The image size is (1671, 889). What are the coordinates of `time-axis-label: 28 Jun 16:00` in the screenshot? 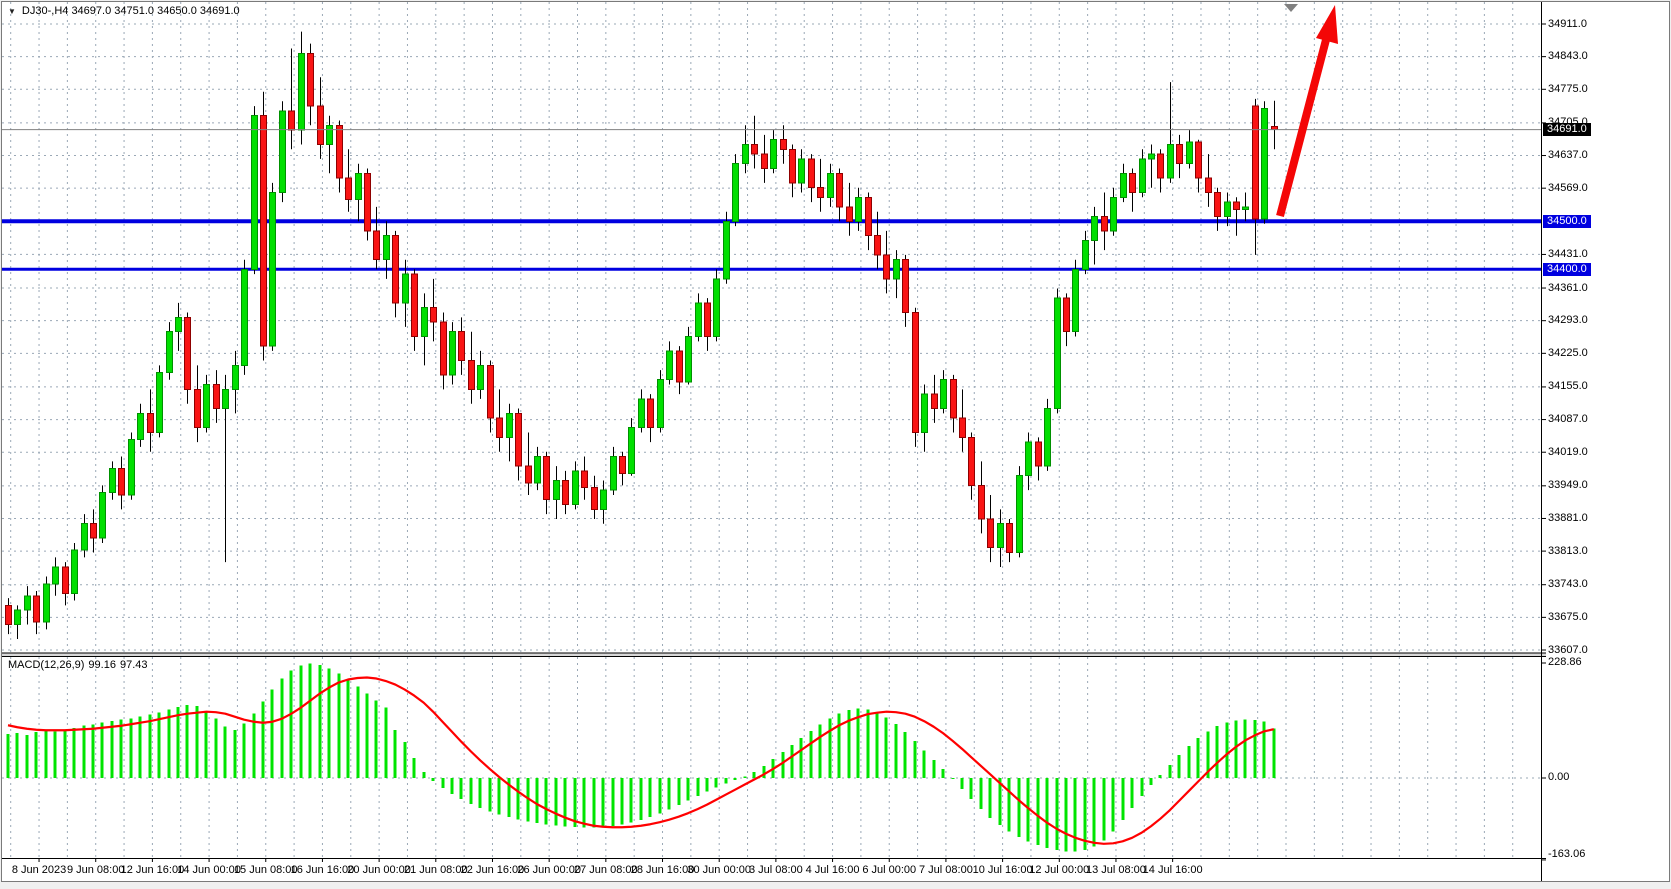 It's located at (662, 870).